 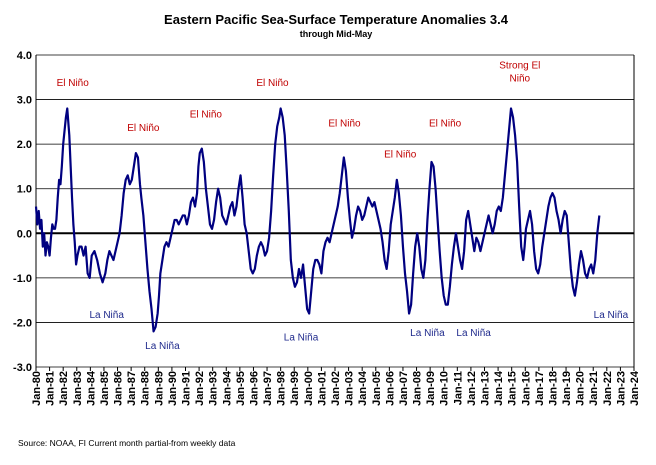 What do you see at coordinates (486, 388) in the screenshot?
I see `x-tick-label: Jan-13` at bounding box center [486, 388].